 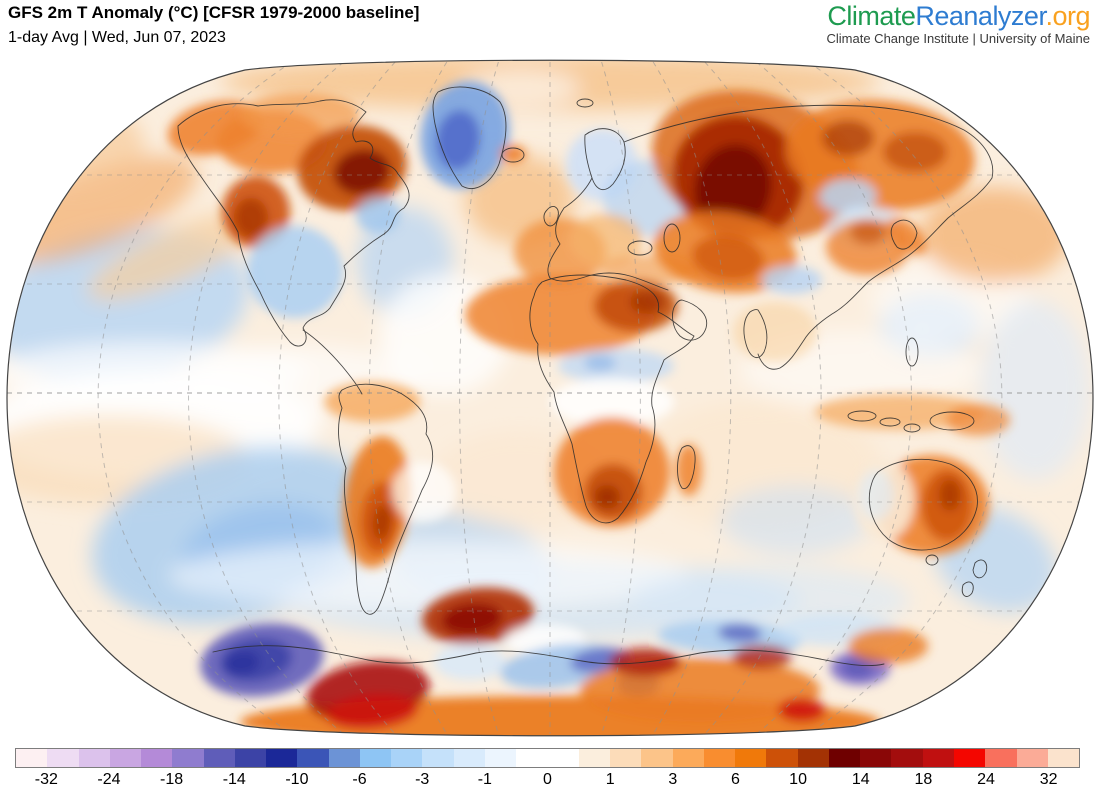 What do you see at coordinates (672, 238) in the screenshot?
I see `coast-caspian-sea` at bounding box center [672, 238].